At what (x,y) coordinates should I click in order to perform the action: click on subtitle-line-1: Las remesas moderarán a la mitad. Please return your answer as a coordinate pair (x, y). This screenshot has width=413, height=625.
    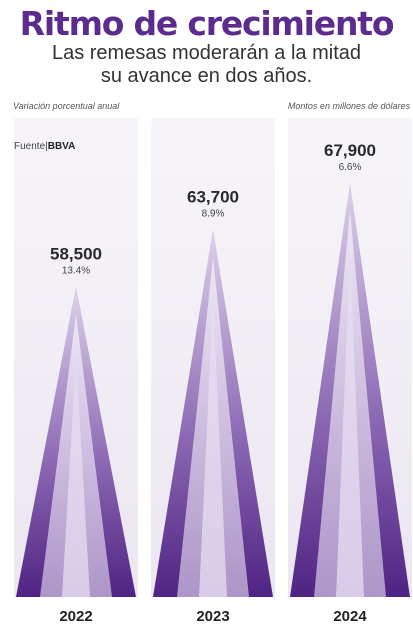
    Looking at the image, I should click on (206, 53).